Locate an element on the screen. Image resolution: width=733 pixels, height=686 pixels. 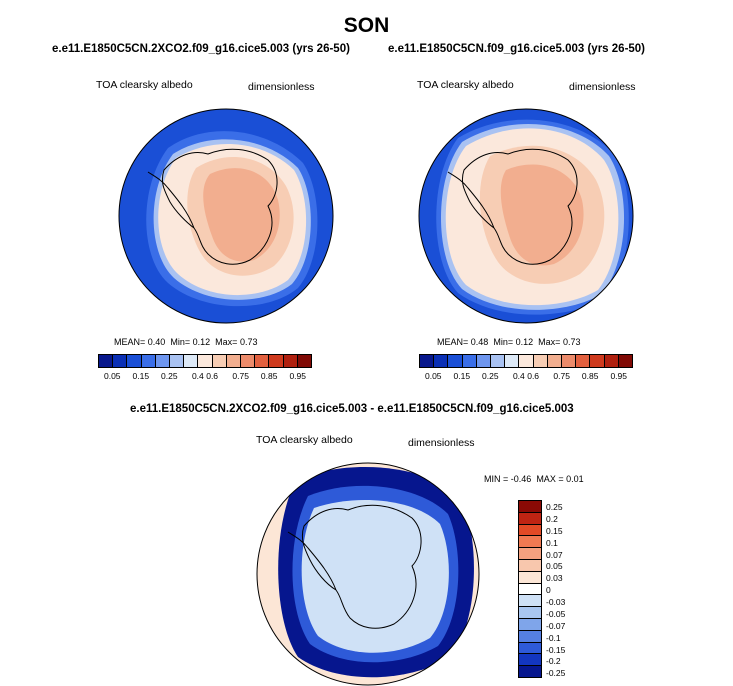
panel2-map is located at coordinates (526, 216).